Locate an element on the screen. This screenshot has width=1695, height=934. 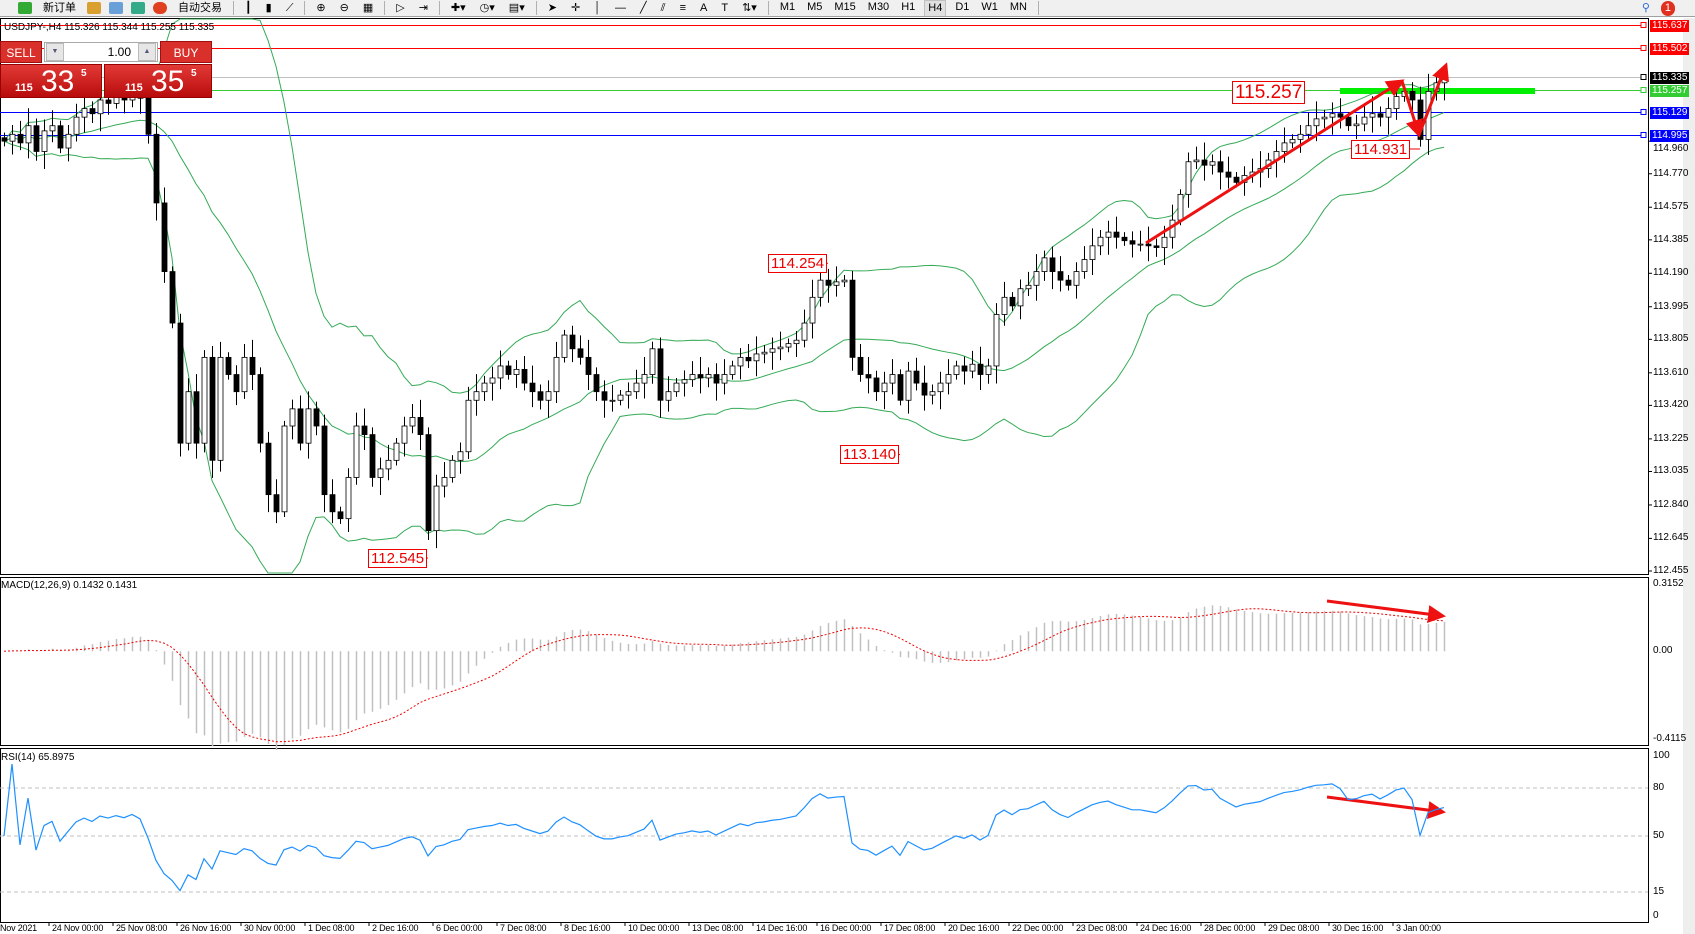
text-label-icon: T is located at coordinates (725, 7).